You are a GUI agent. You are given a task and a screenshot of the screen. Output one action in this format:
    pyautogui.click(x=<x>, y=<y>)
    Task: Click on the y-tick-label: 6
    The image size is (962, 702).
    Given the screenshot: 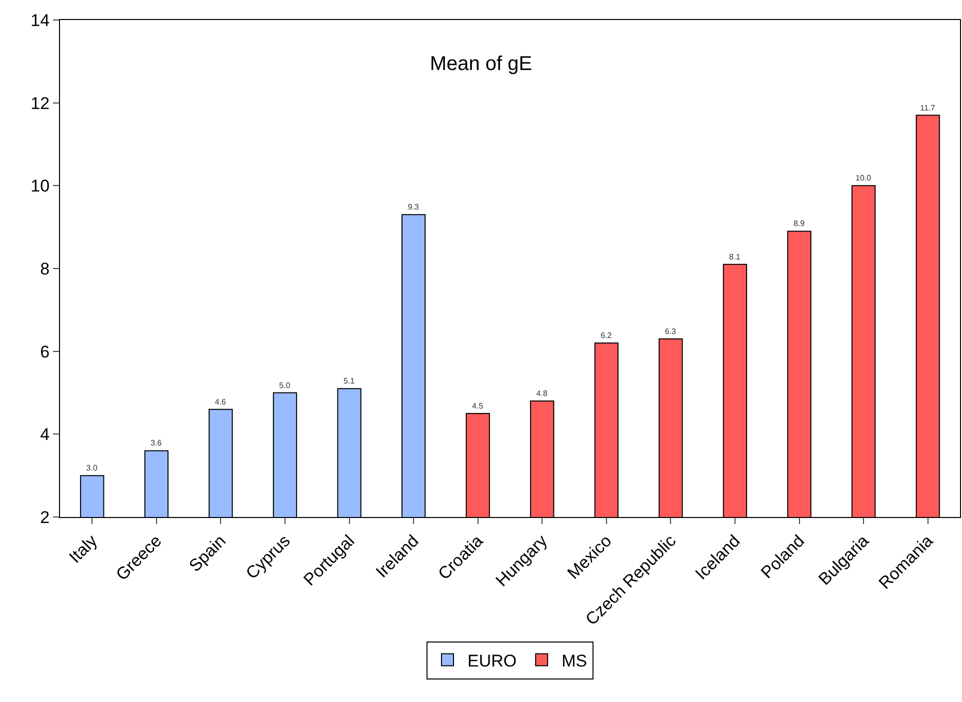 What is the action you would take?
    pyautogui.click(x=45, y=352)
    